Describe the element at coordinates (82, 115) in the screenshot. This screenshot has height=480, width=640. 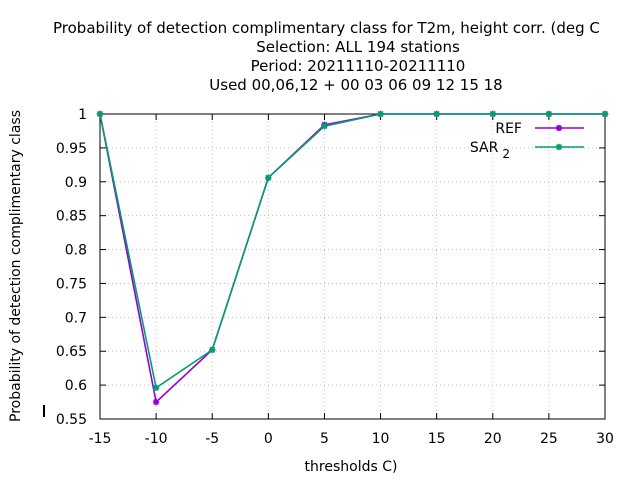
I see `y-tick-label-9: 1` at that location.